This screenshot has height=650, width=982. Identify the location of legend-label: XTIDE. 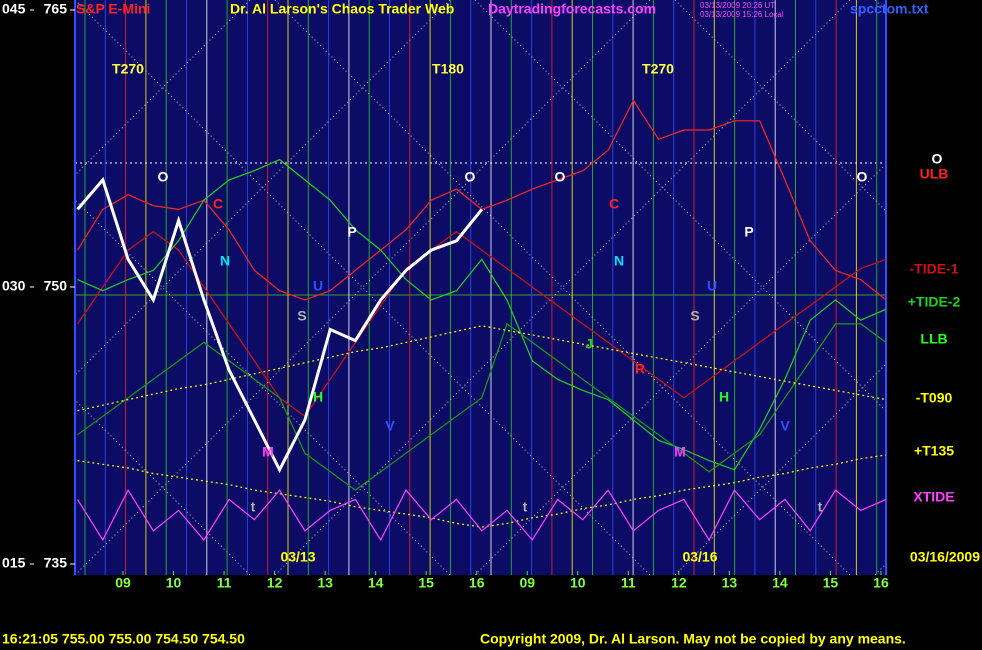
(933, 497).